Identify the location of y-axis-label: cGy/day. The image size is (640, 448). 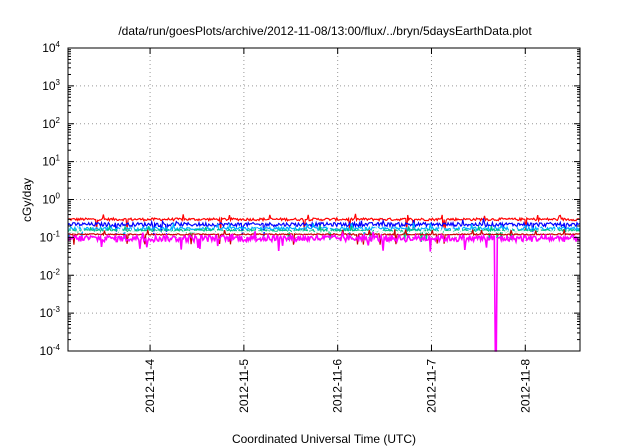
(27, 200).